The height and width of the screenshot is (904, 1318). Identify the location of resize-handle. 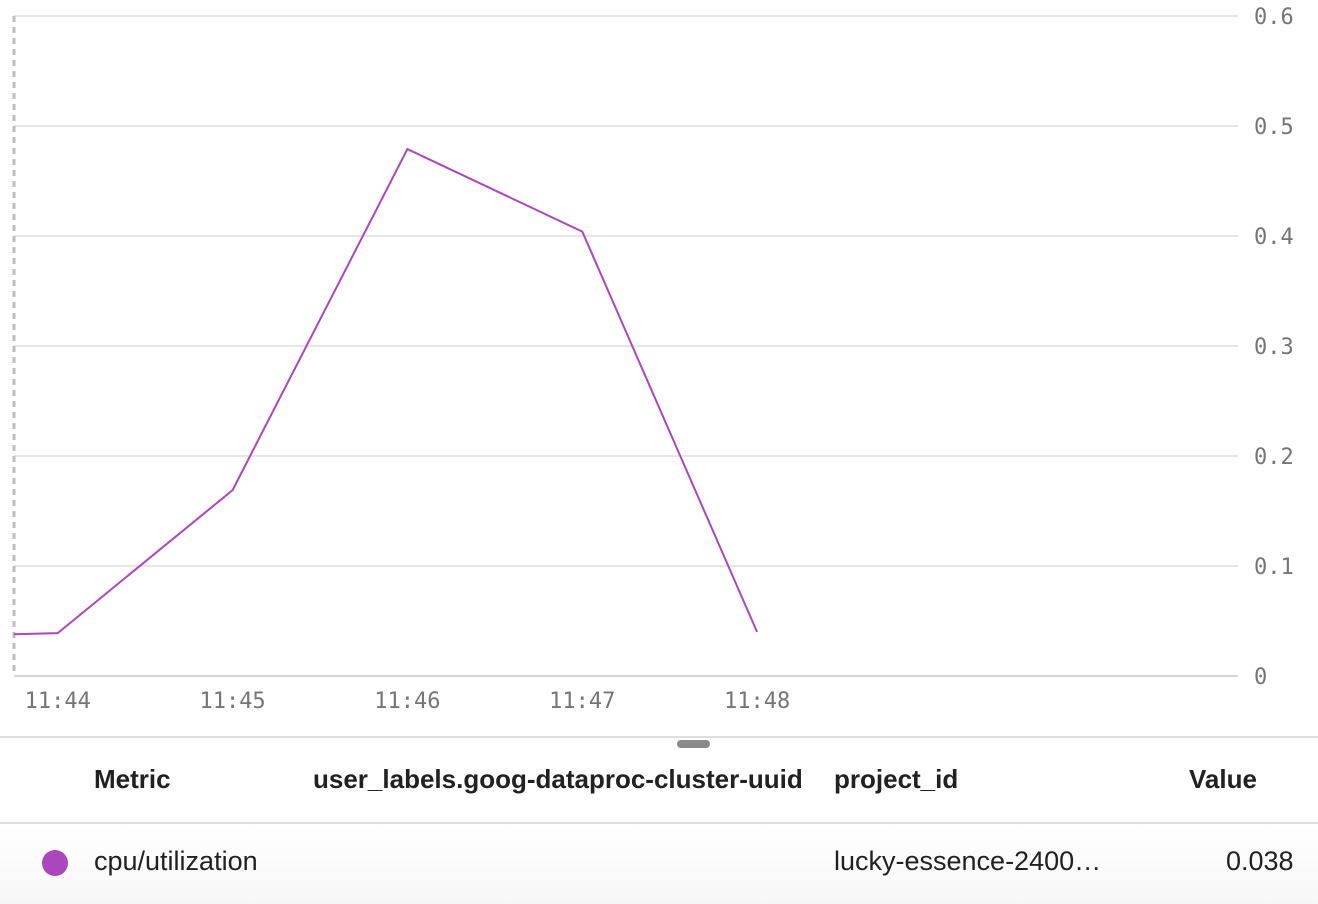
(693, 744).